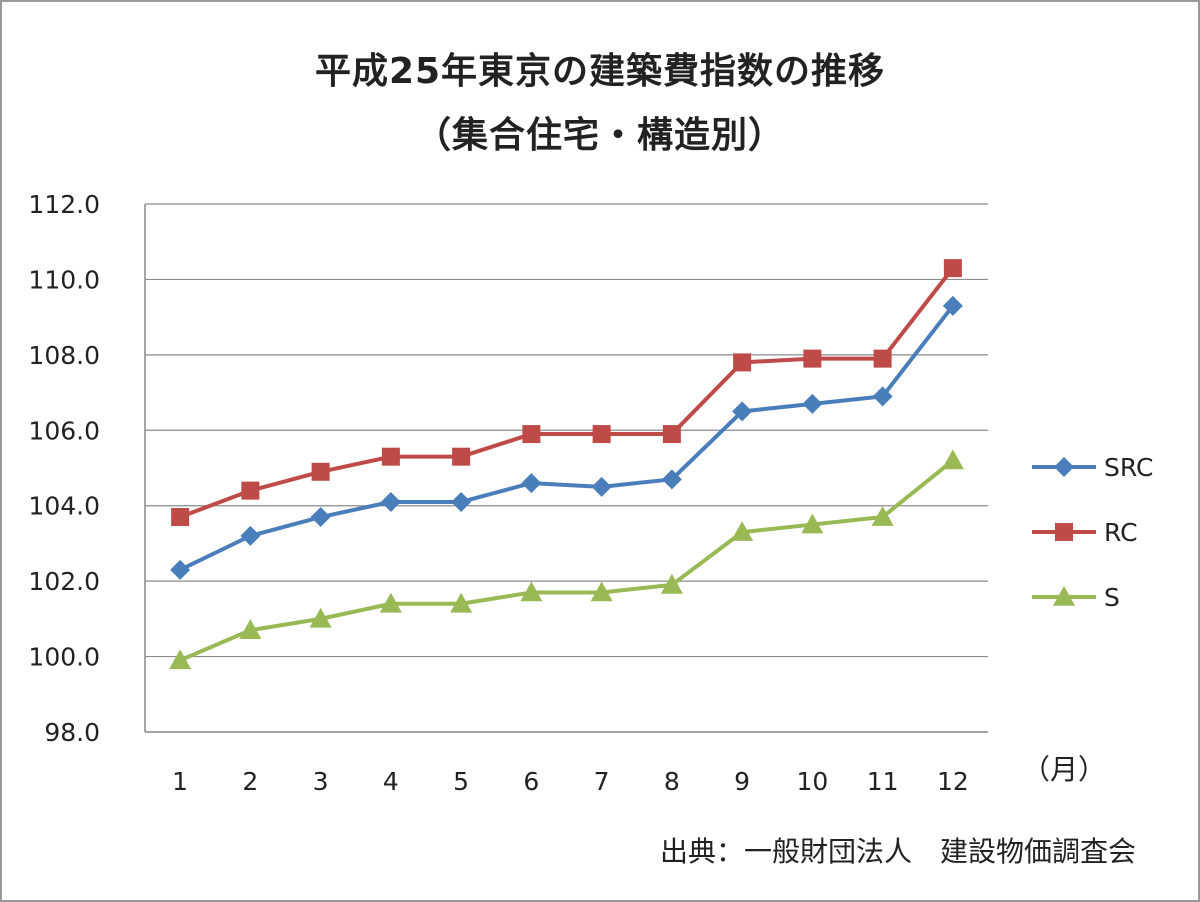 This screenshot has height=902, width=1200. Describe the element at coordinates (599, 135) in the screenshot. I see `chart-subtitle: （集合住宅・構造別）` at that location.